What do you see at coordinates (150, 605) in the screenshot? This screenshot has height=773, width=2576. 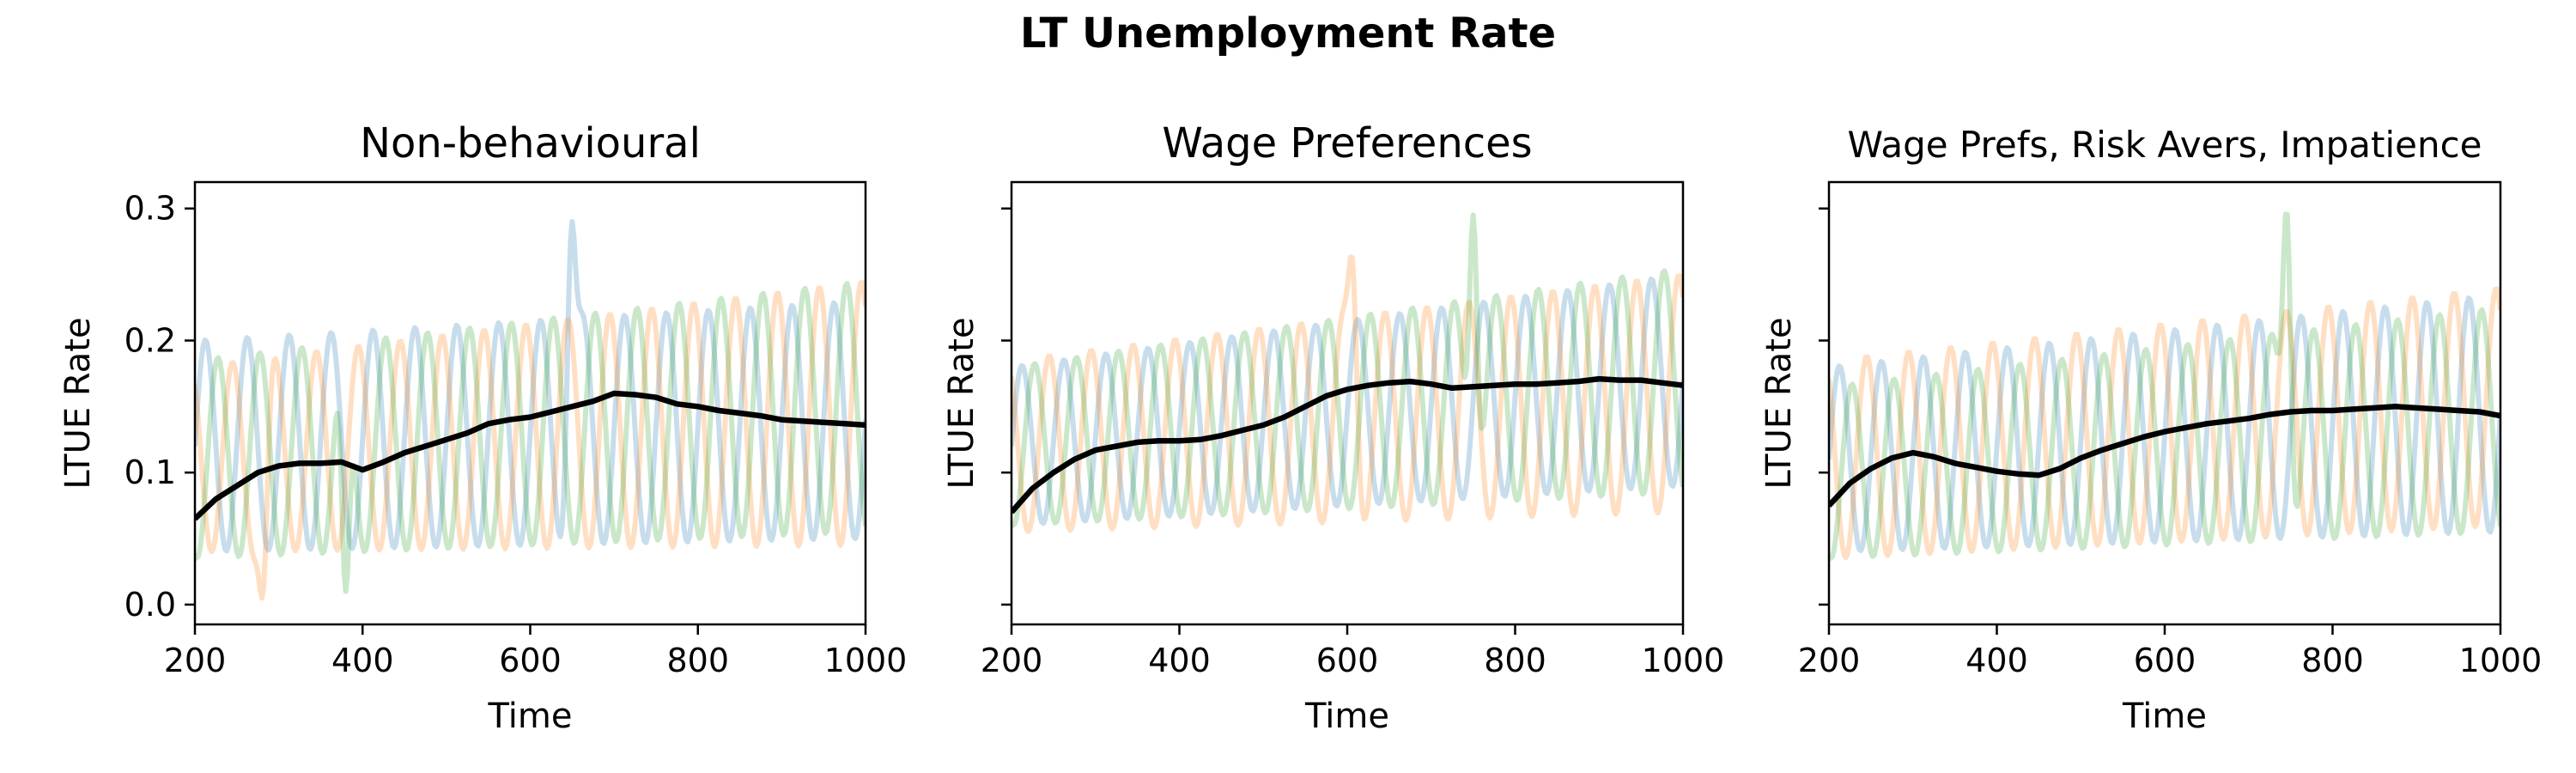 I see `y-tick-label: 0.0` at bounding box center [150, 605].